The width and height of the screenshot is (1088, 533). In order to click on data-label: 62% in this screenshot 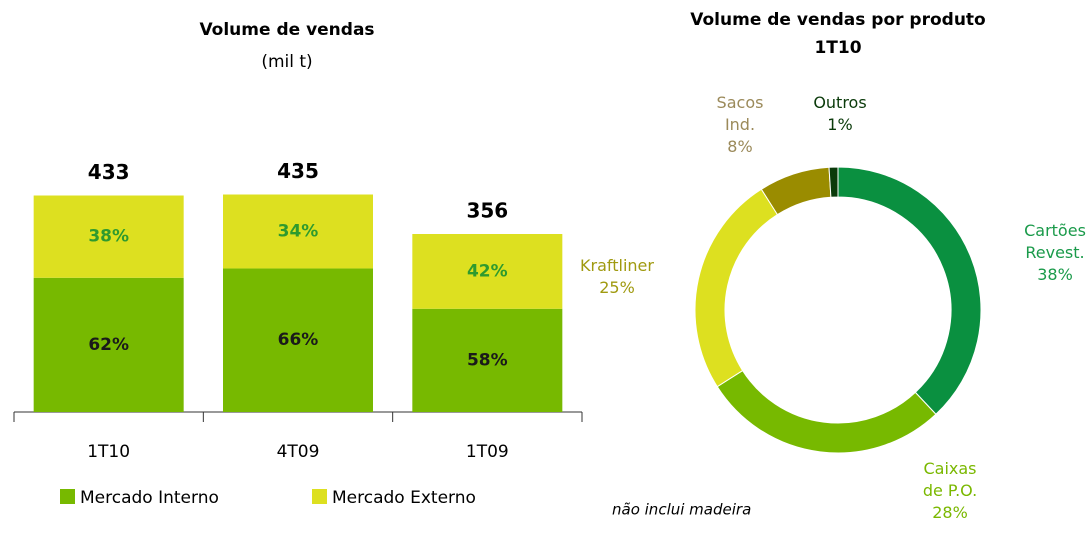, I will do `click(108, 345)`.